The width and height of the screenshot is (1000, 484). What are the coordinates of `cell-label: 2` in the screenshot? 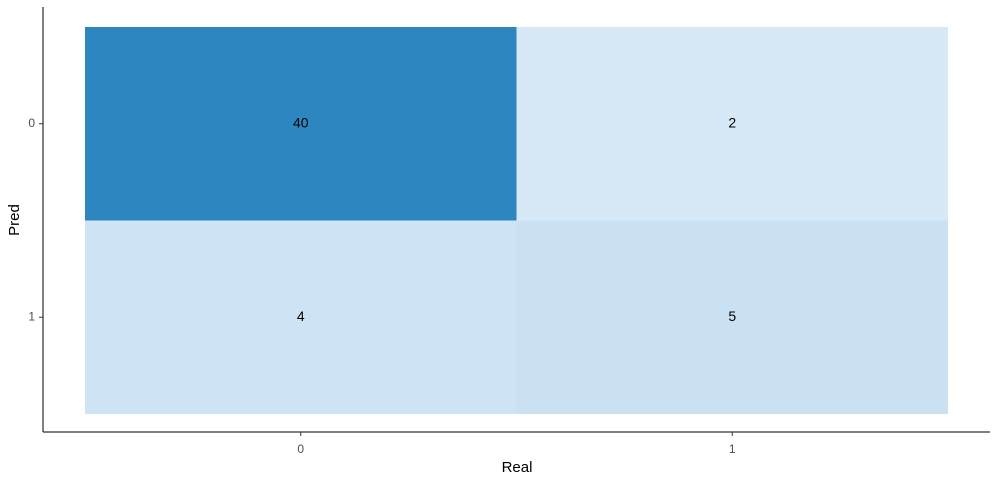 It's located at (732, 122).